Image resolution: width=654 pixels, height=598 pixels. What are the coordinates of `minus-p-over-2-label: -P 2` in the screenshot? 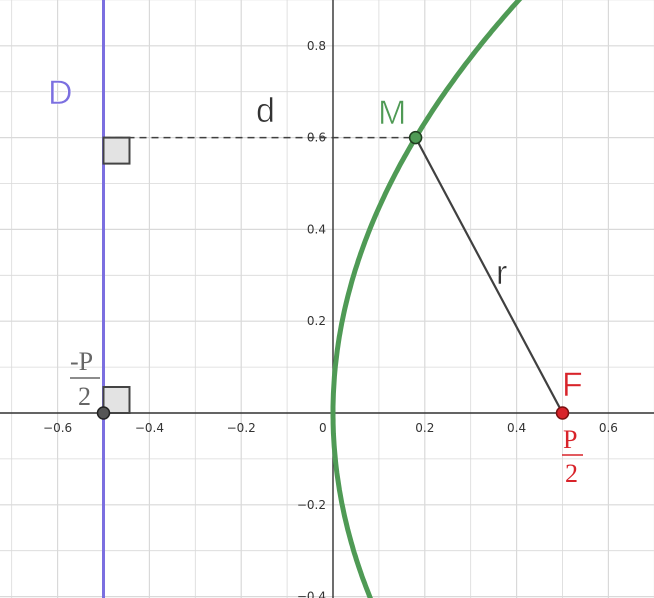 It's located at (85, 379).